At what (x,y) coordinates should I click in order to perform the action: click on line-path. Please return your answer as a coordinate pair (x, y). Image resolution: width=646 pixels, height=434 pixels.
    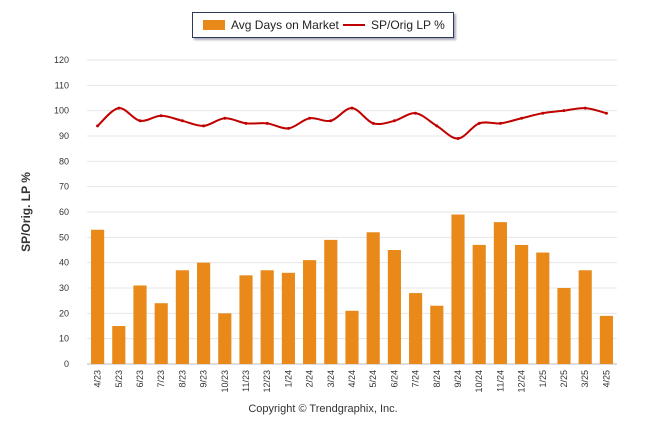
    Looking at the image, I should click on (351, 123).